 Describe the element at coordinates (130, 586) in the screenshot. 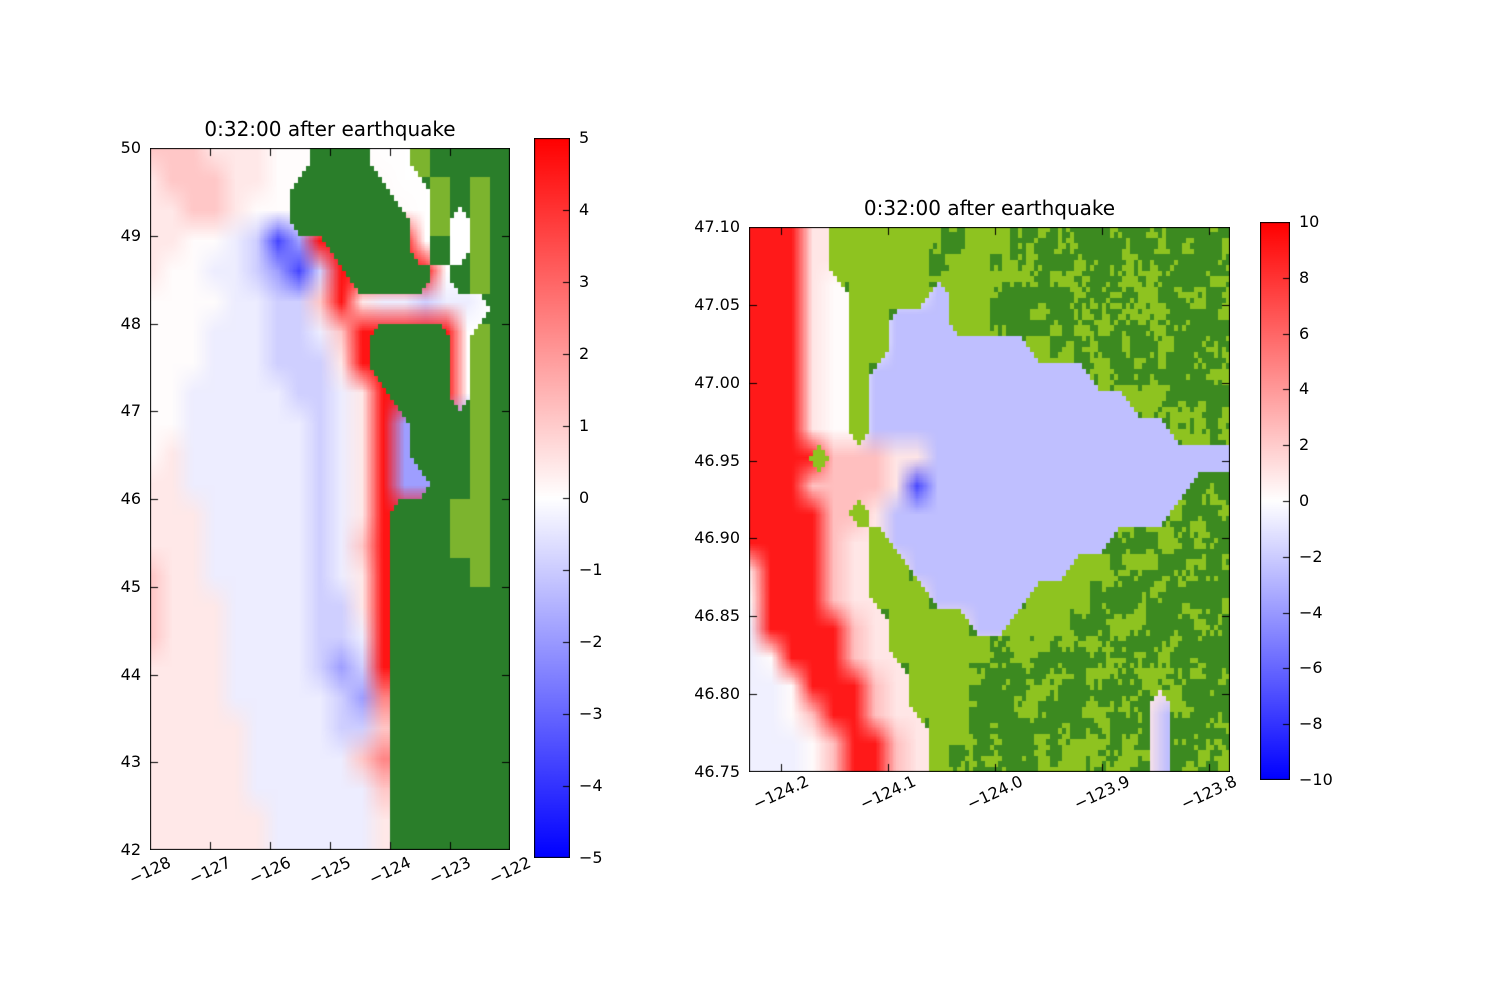

I see `y-tick-label: 45` at that location.